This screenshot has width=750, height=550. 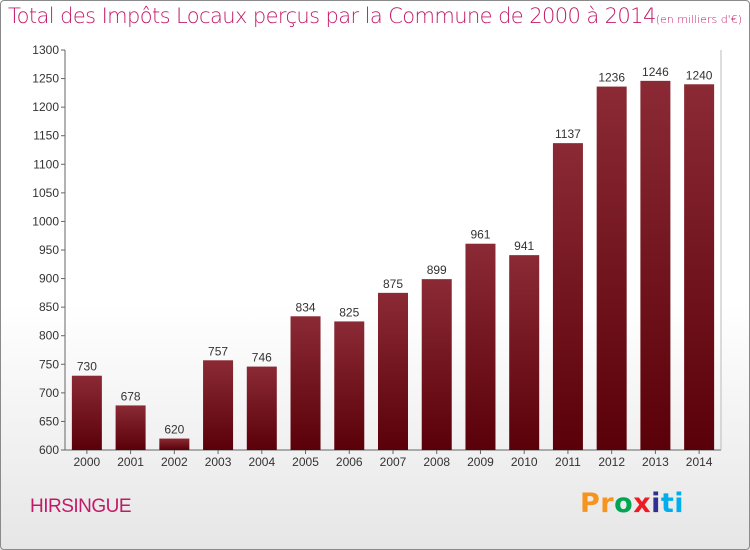 What do you see at coordinates (393, 284) in the screenshot?
I see `bar-value-label: 875` at bounding box center [393, 284].